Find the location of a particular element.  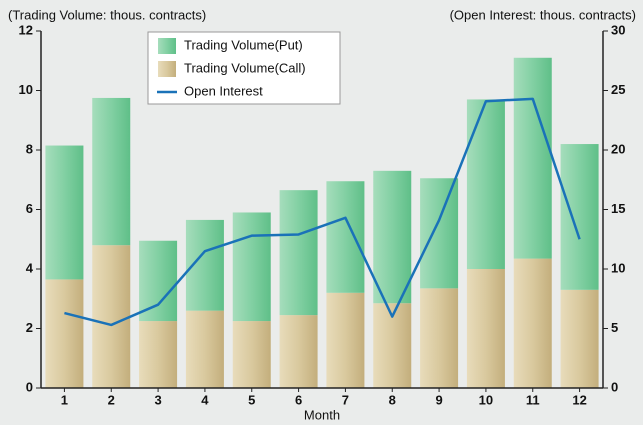

legend-label: Open Interest is located at coordinates (223, 90).